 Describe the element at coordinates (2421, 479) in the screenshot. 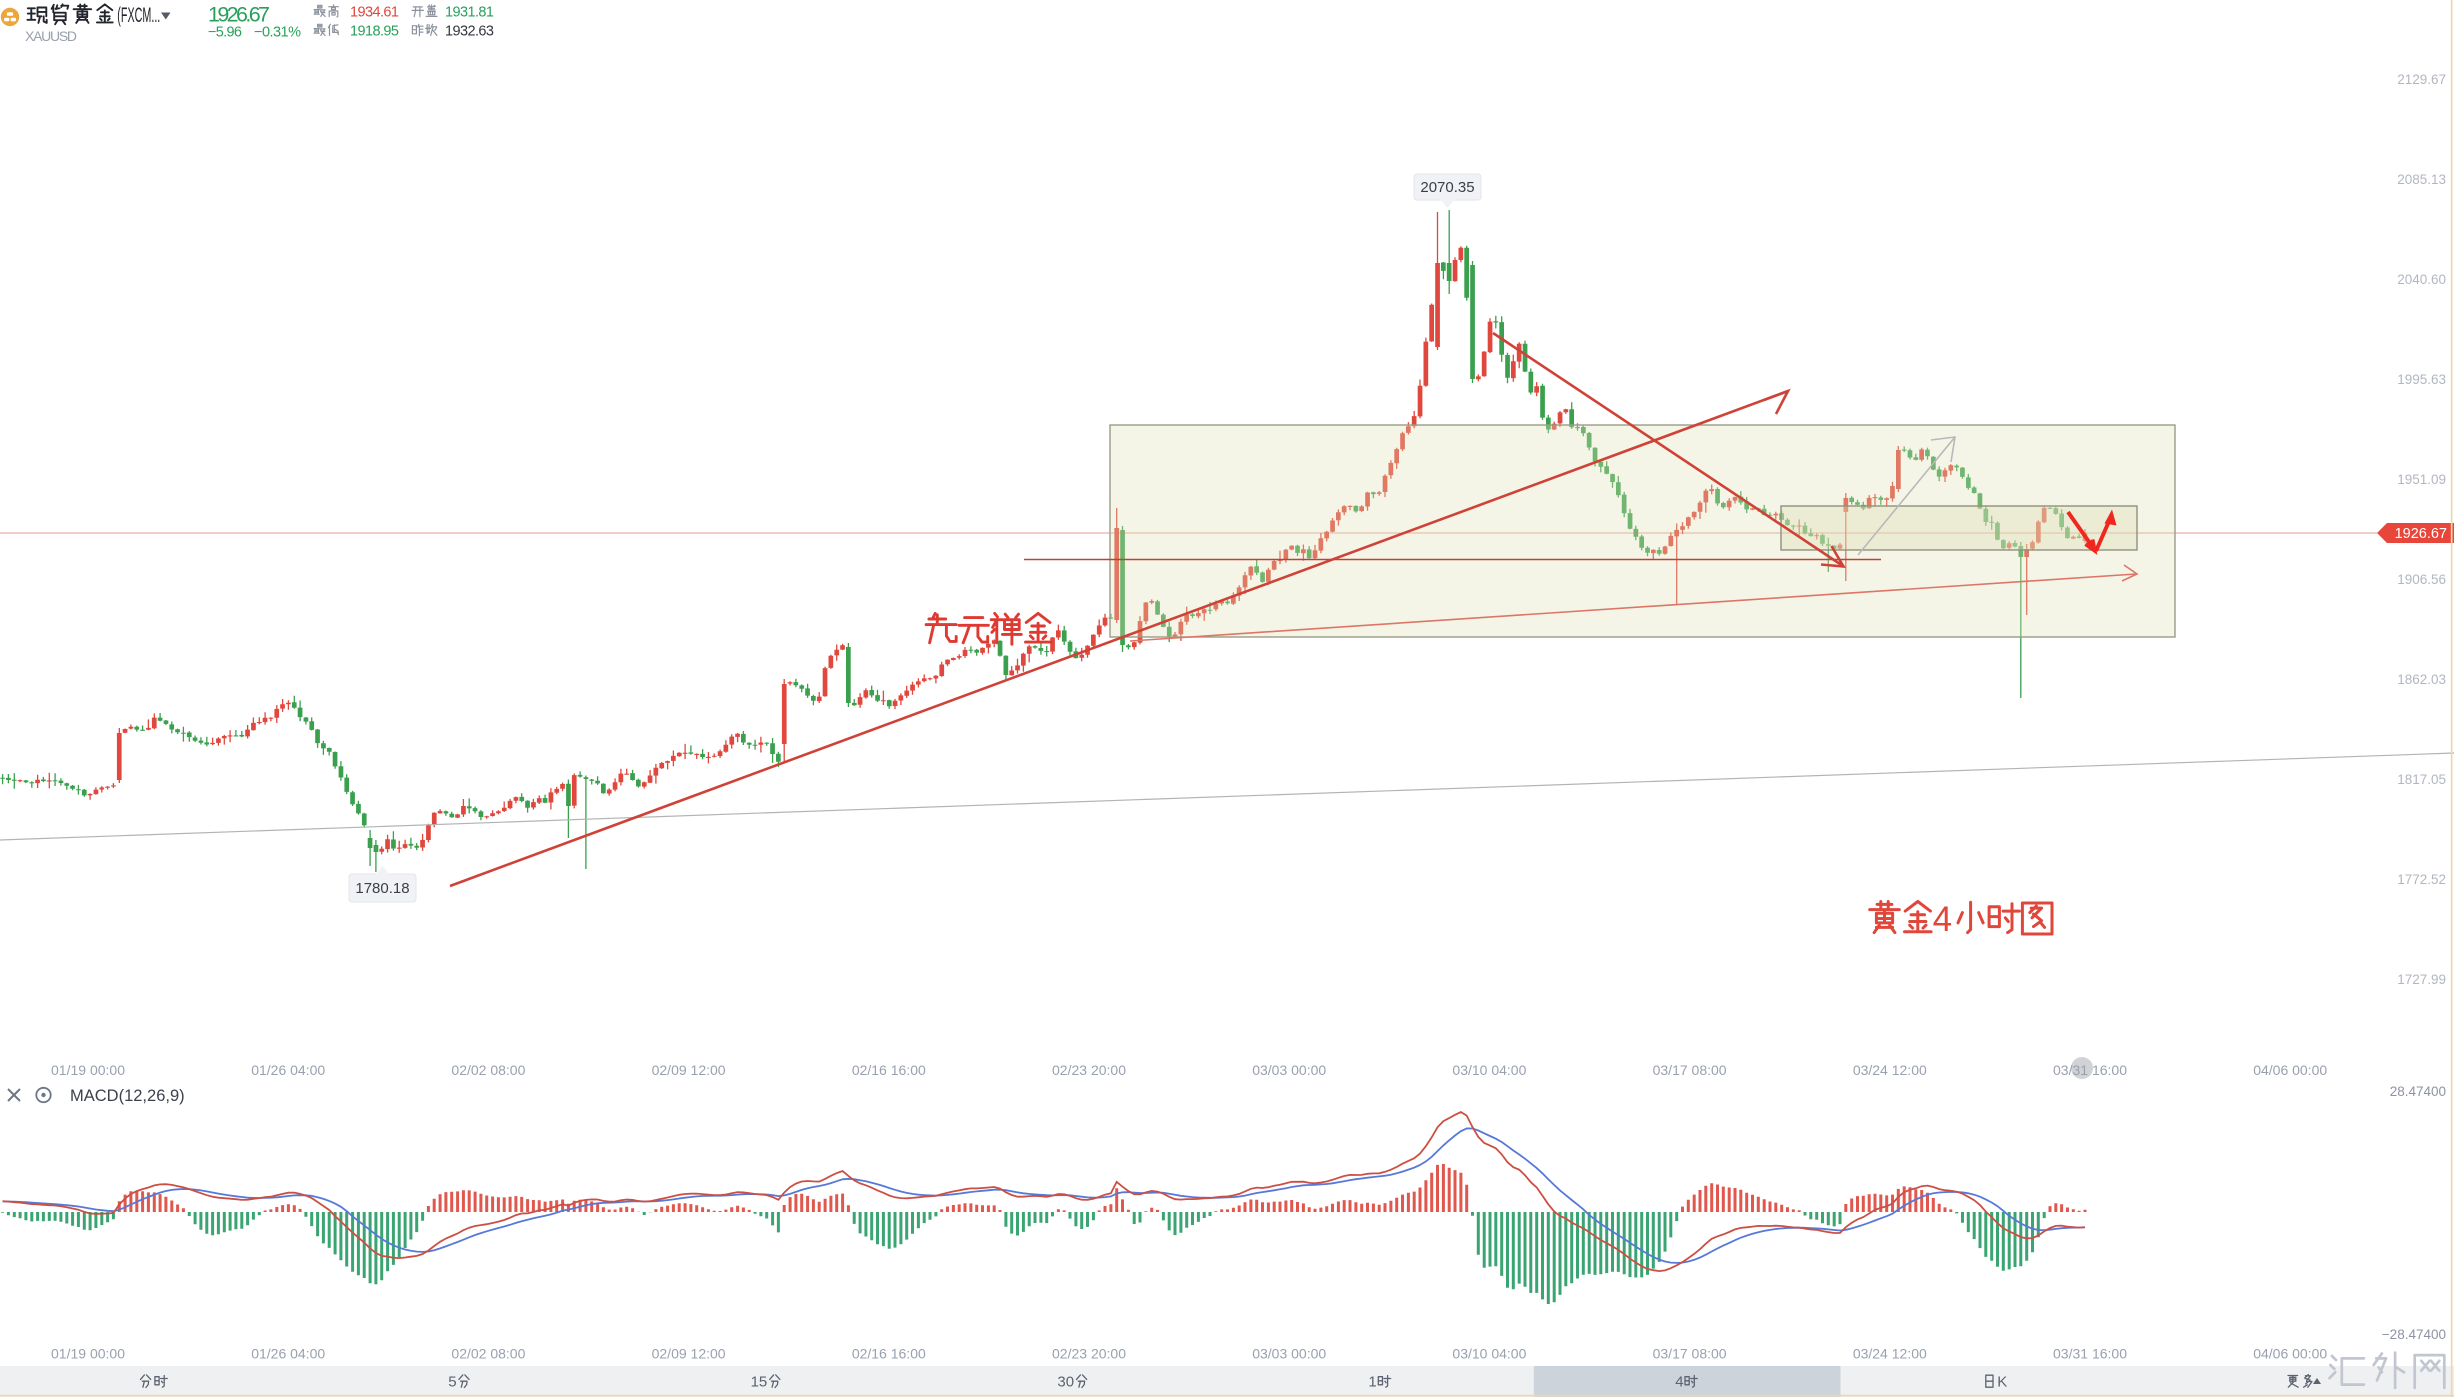

I see `svg-text: 1951.09` at that location.